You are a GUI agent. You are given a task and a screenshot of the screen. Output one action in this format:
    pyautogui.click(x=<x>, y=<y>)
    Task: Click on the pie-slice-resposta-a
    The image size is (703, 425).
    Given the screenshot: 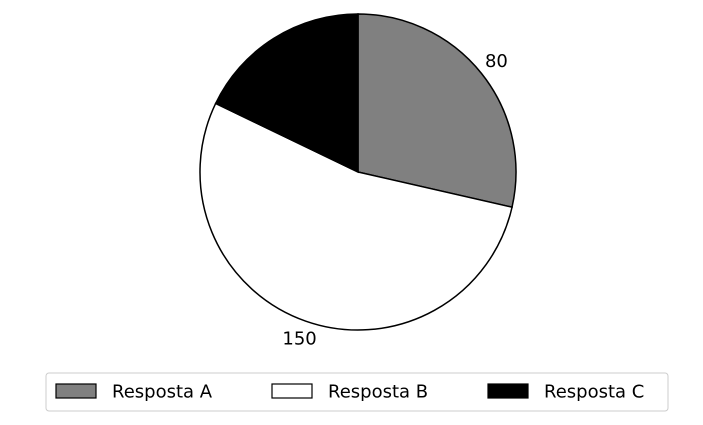 What is the action you would take?
    pyautogui.click(x=437, y=111)
    